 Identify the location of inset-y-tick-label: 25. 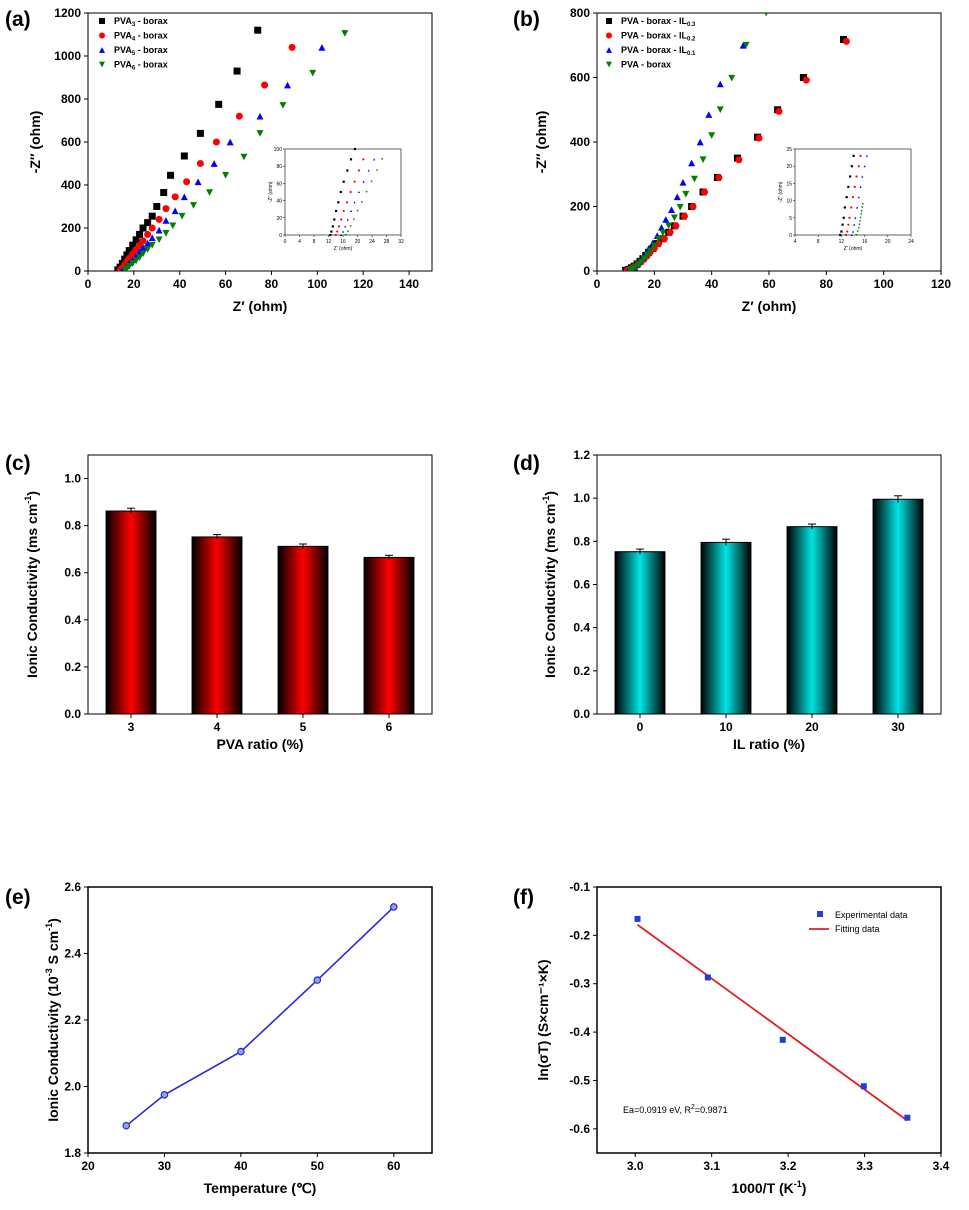
(789, 150).